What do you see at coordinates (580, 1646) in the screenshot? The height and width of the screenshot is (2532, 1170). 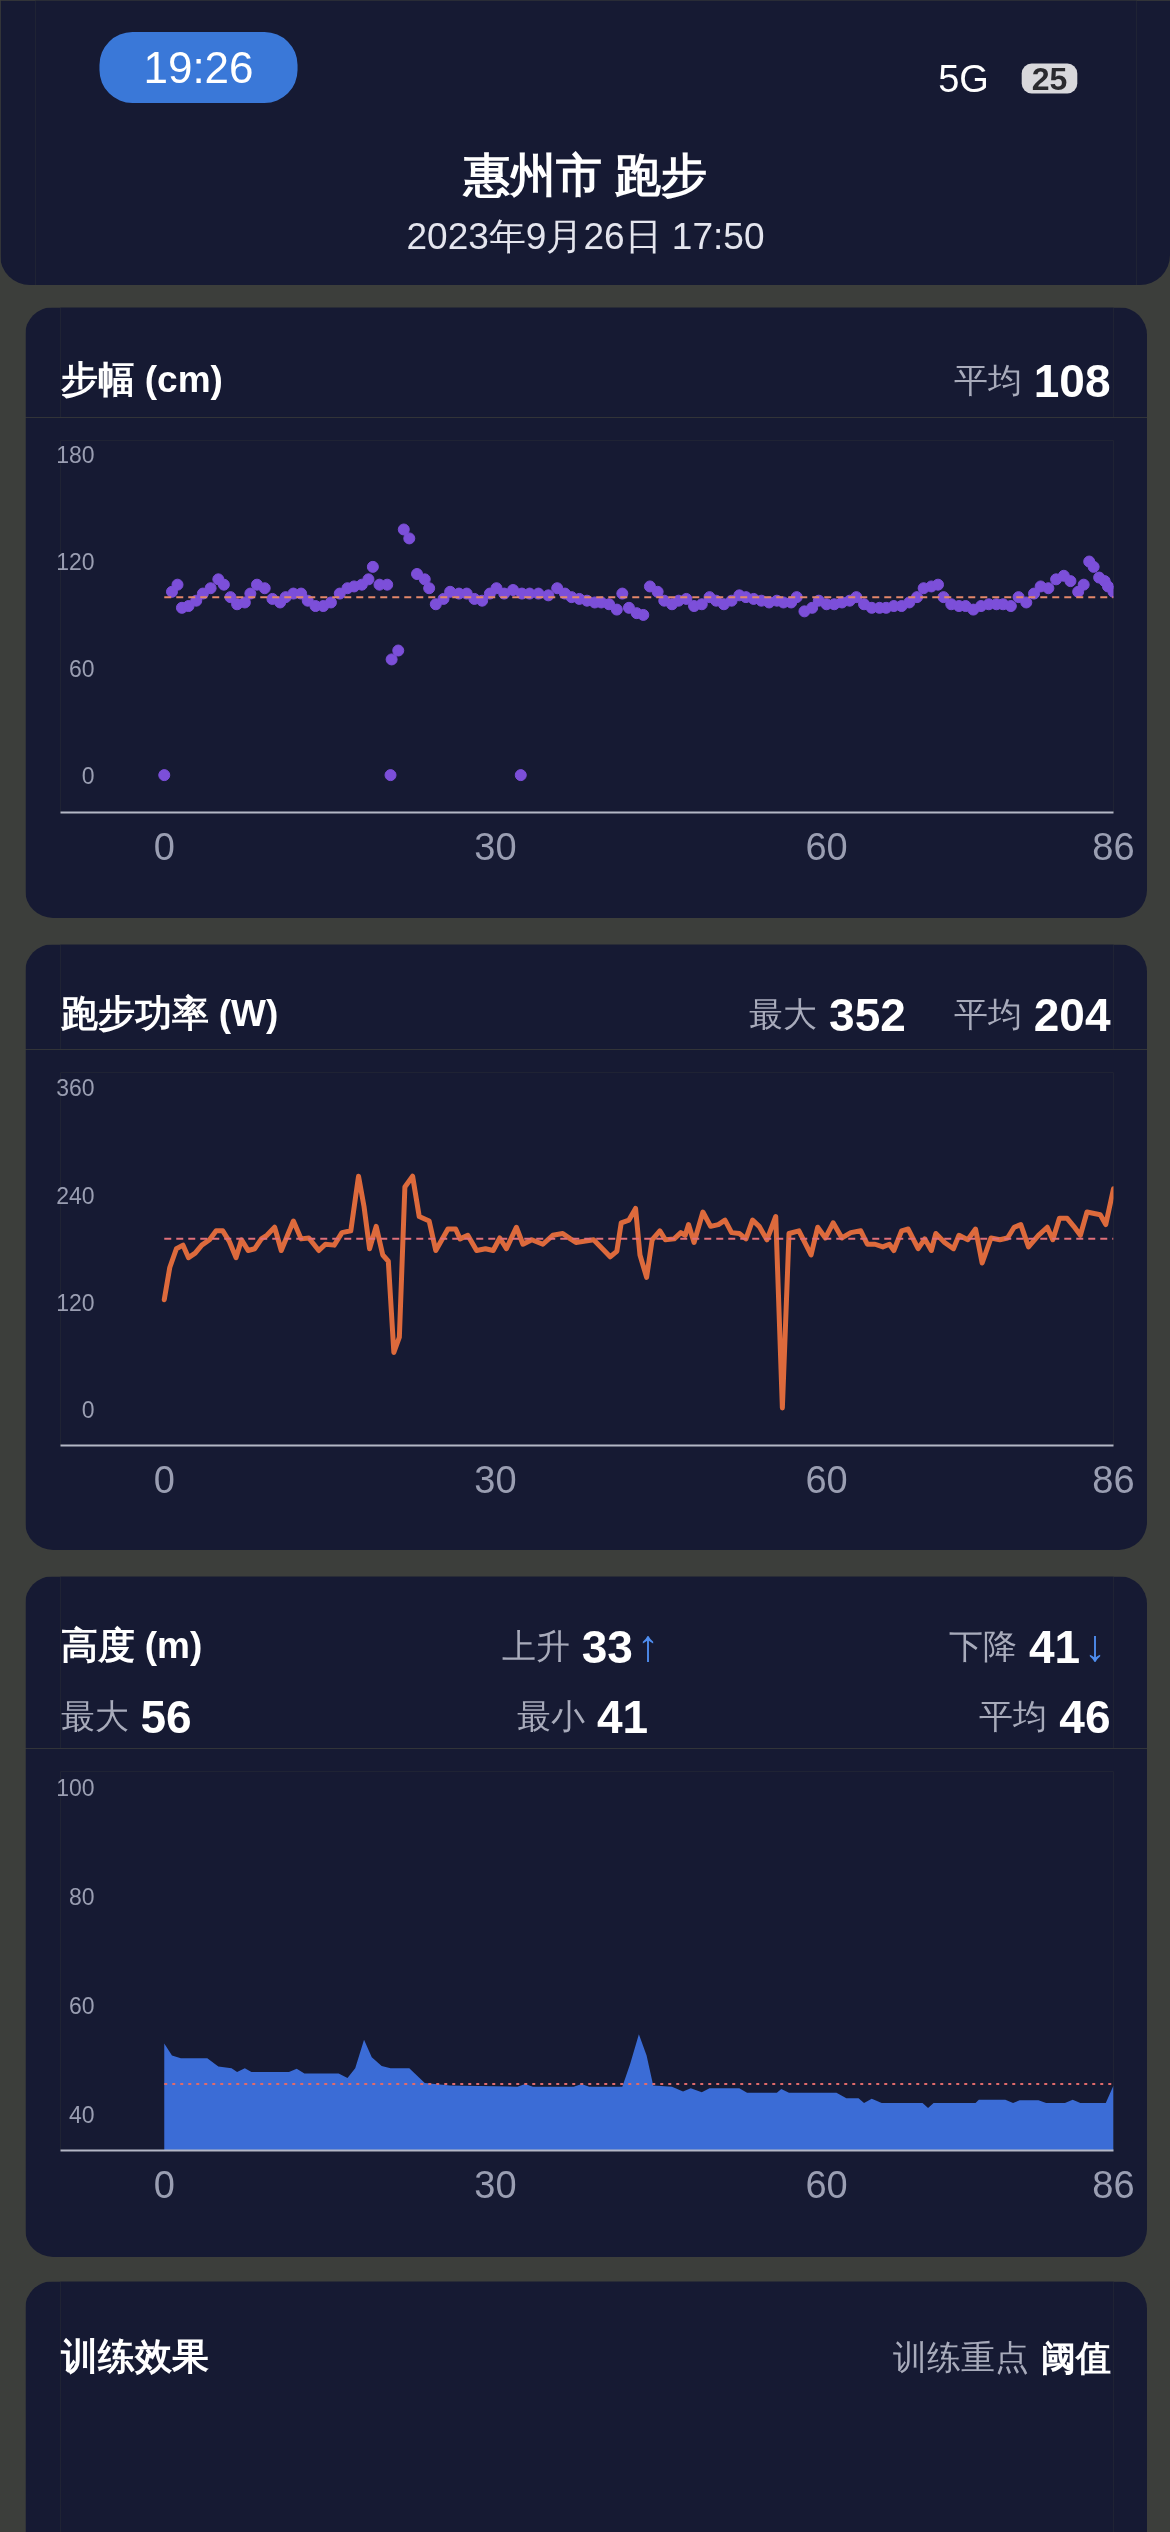 I see `text: 上升 33↑` at bounding box center [580, 1646].